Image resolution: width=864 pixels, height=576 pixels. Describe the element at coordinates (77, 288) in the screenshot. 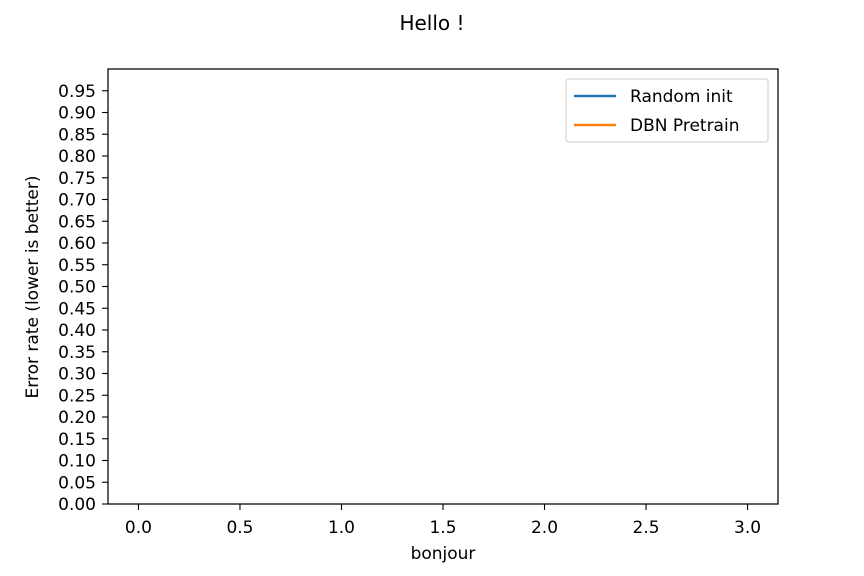

I see `y-tick-label: 0.50` at that location.